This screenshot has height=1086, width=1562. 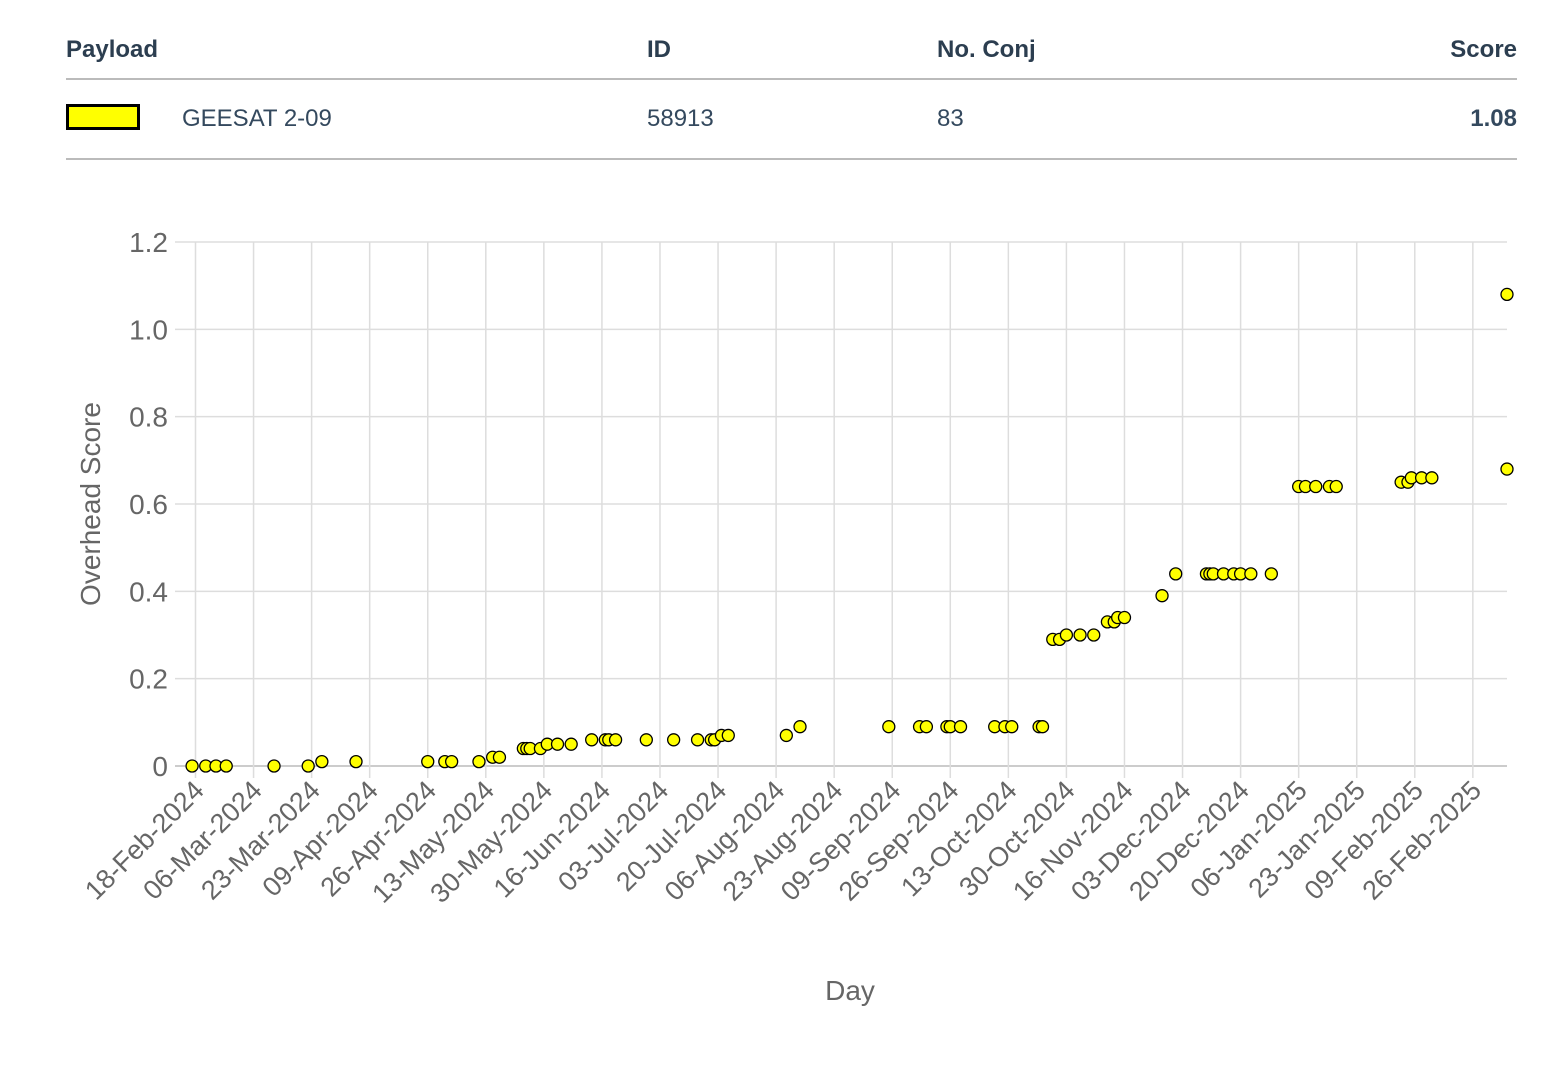 What do you see at coordinates (112, 49) in the screenshot?
I see `column-header: Payload` at bounding box center [112, 49].